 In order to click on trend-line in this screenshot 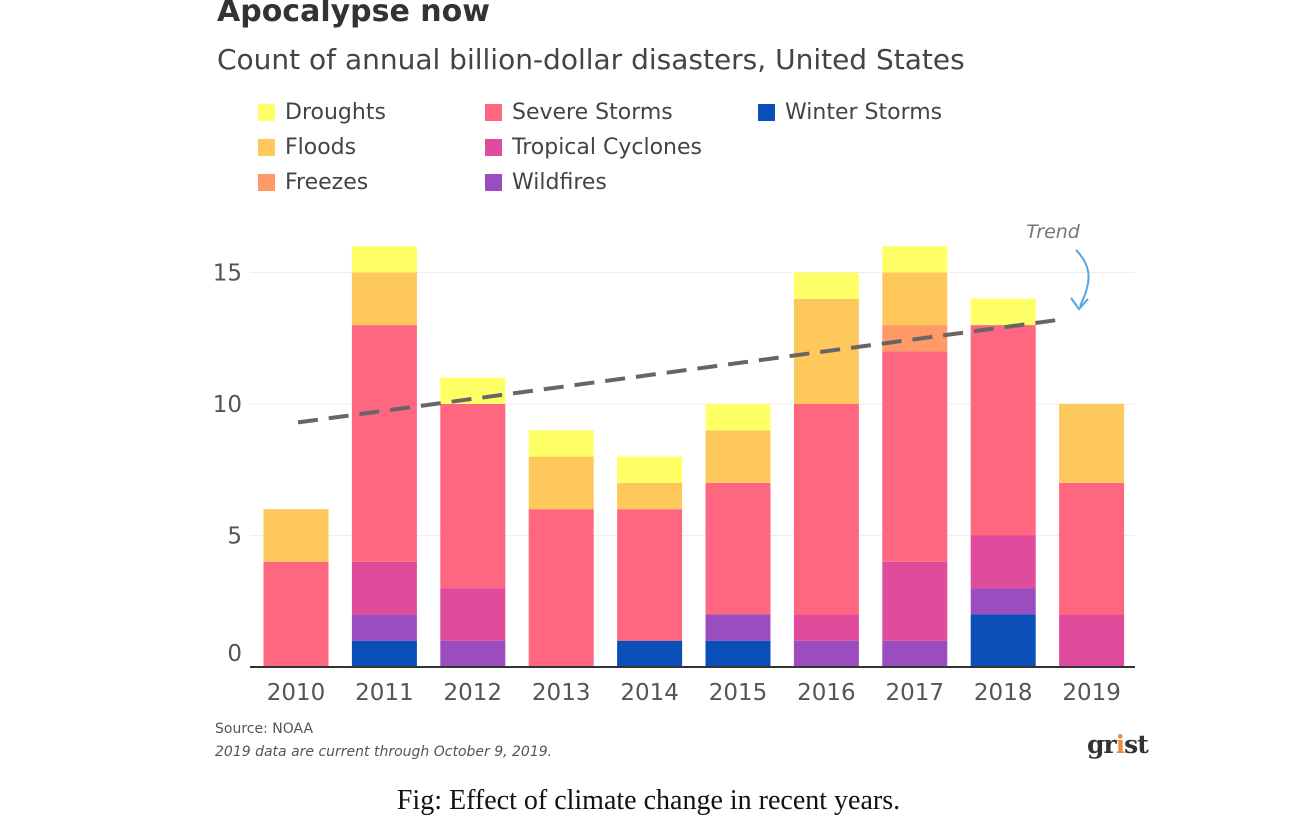, I will do `click(678, 371)`.